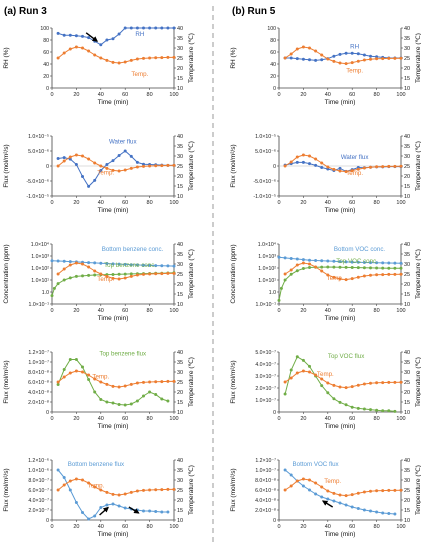 This screenshot has height=550, width=421. Describe the element at coordinates (407, 393) in the screenshot. I see `y2-tick-label: 20` at that location.